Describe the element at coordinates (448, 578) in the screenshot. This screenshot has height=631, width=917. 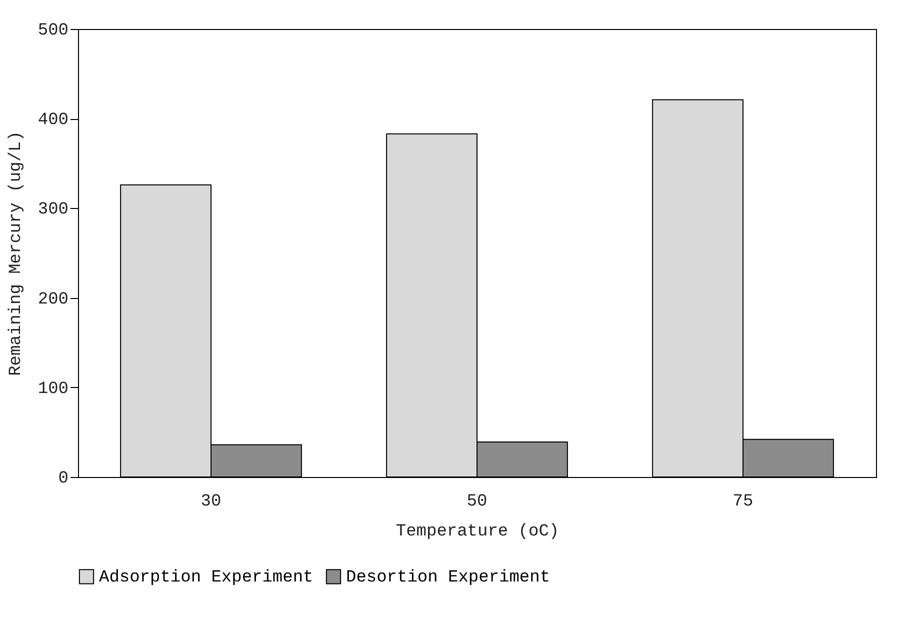
I see `legend-label: Desortion Experiment` at that location.